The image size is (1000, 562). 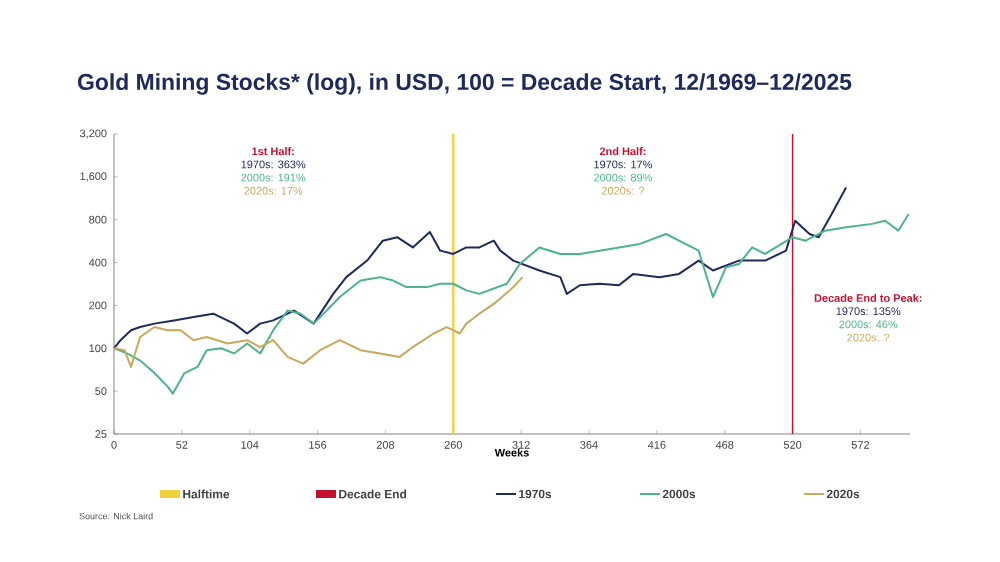 I want to click on chart-title: Gold Mining Stocks* (log), in USD, 100 = Decade Start, 12/1969–12/2025, so click(x=464, y=84).